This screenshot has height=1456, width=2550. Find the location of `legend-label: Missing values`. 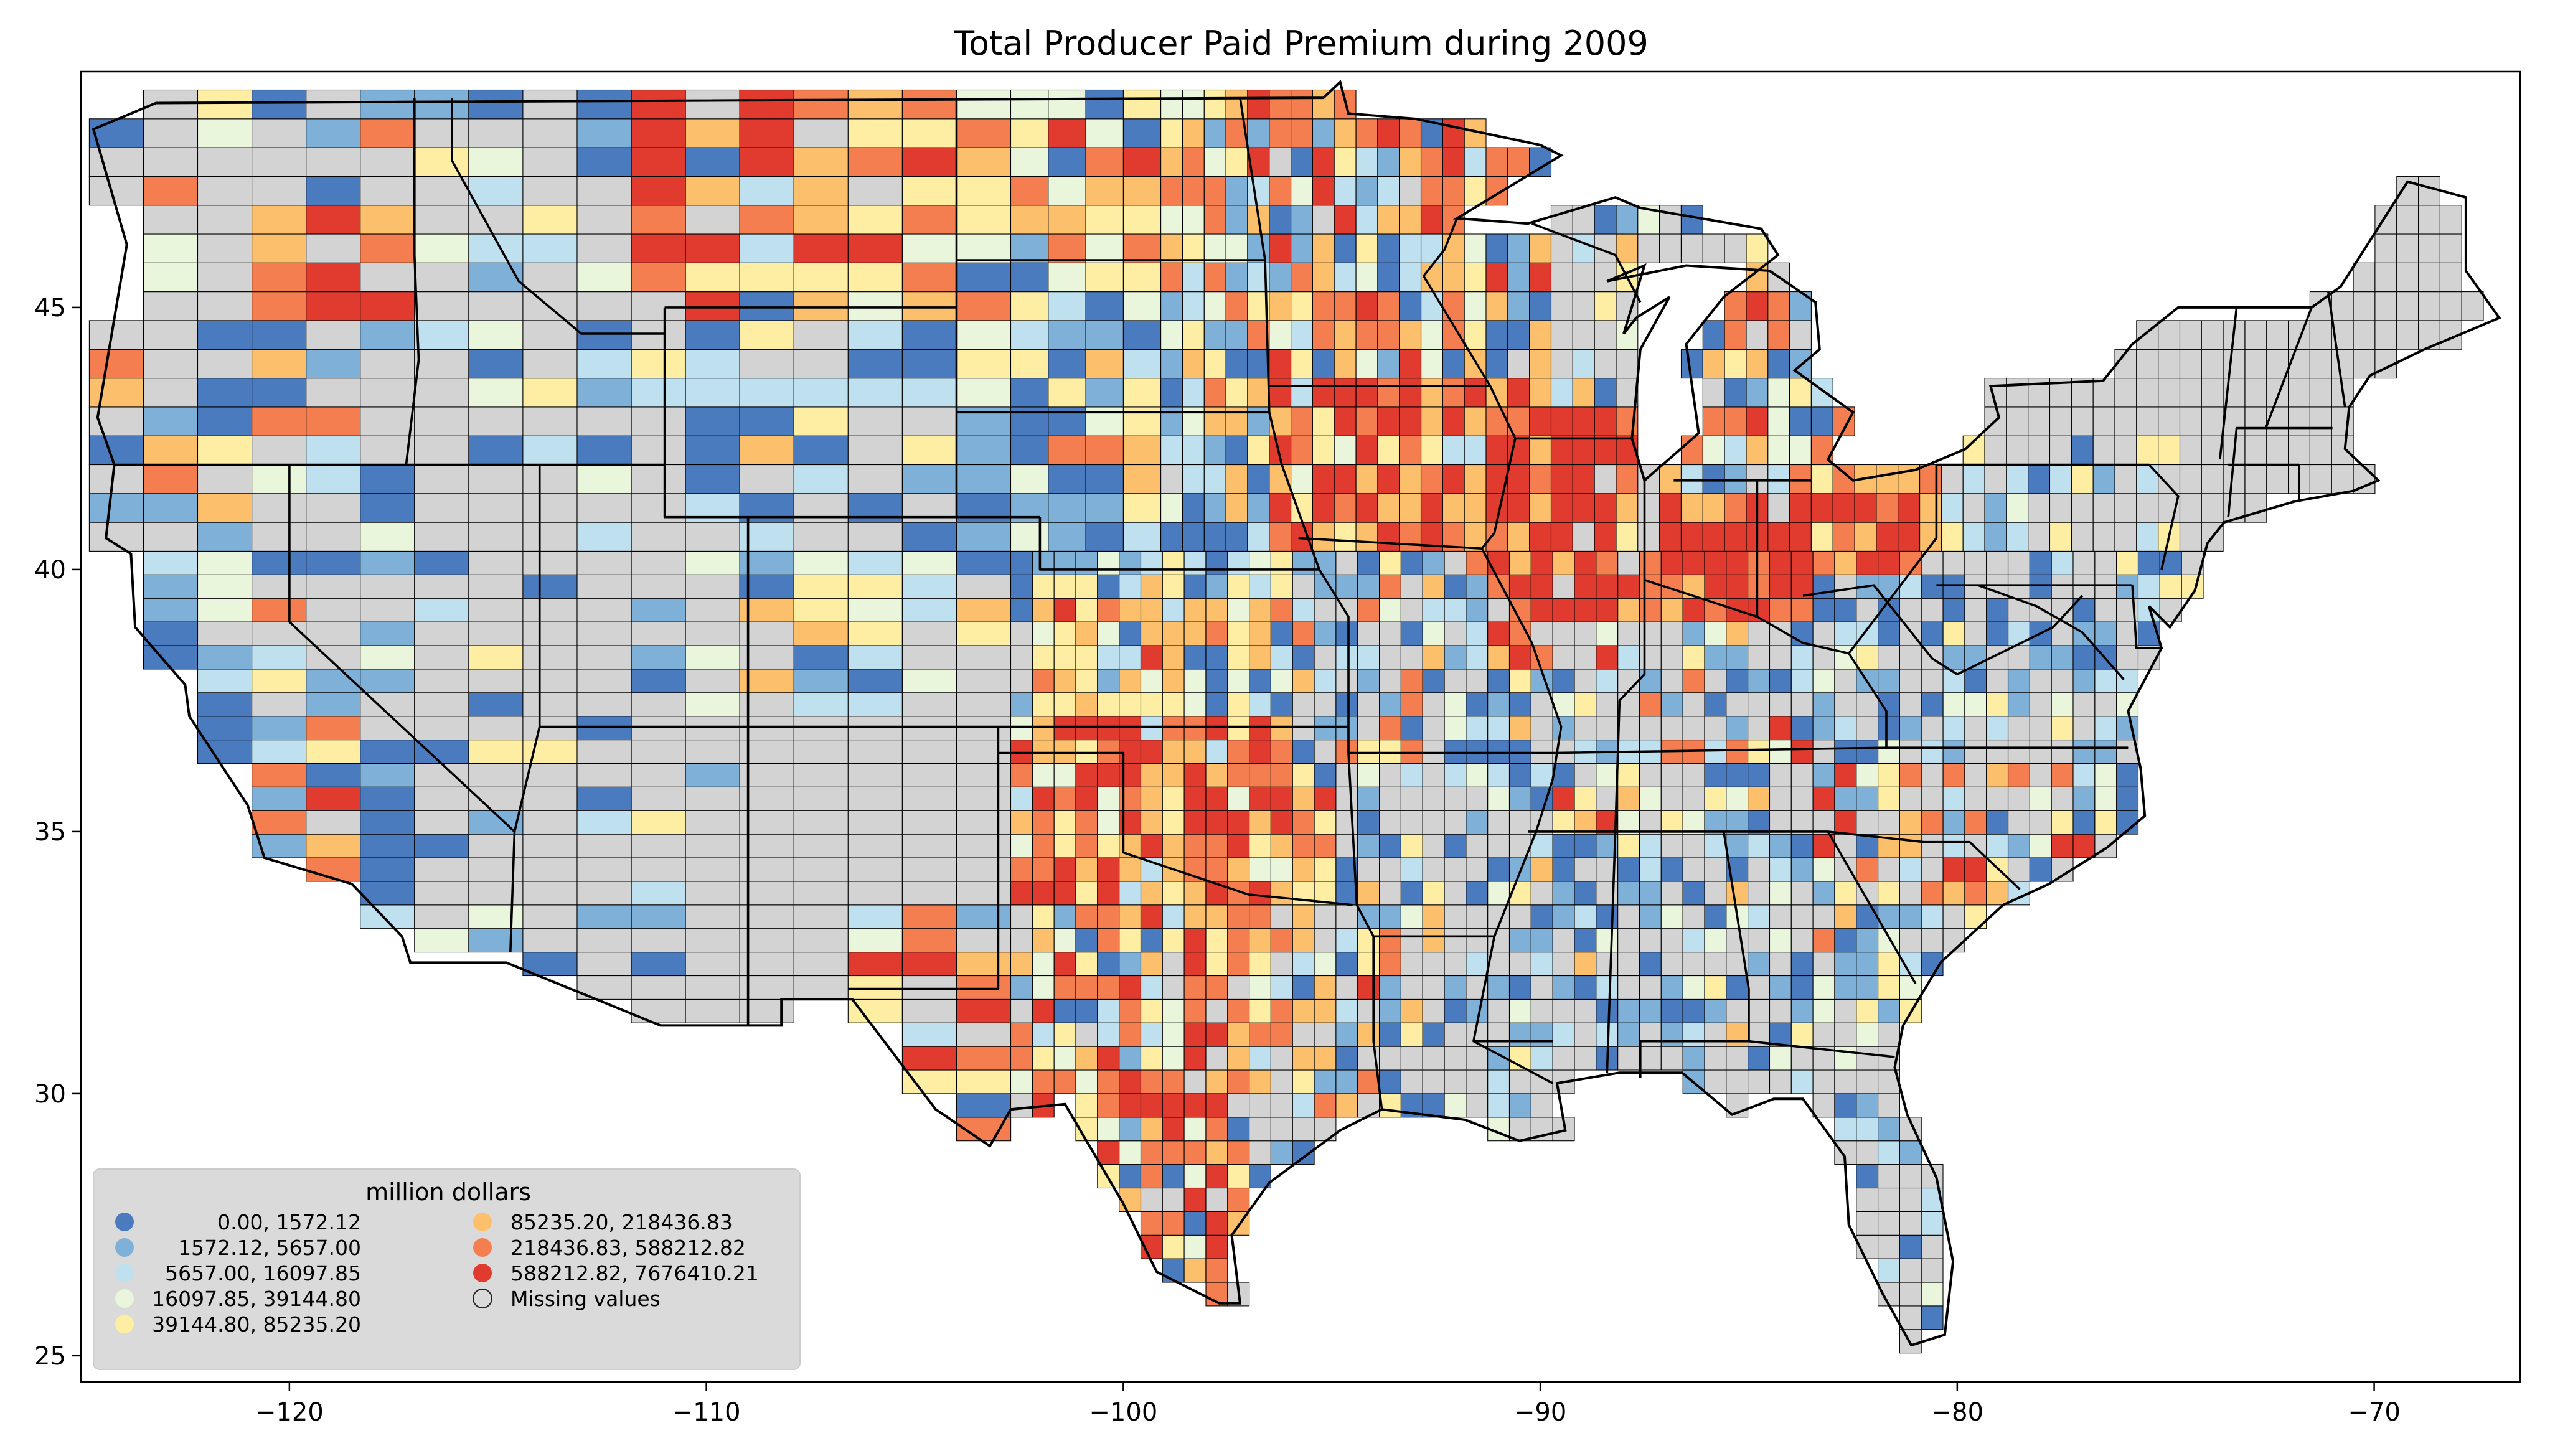

legend-label: Missing values is located at coordinates (585, 1299).